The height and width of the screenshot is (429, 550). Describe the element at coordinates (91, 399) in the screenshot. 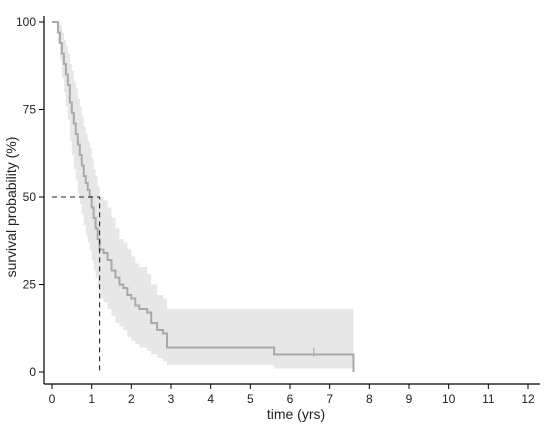

I see `x-tick-label: 1` at that location.